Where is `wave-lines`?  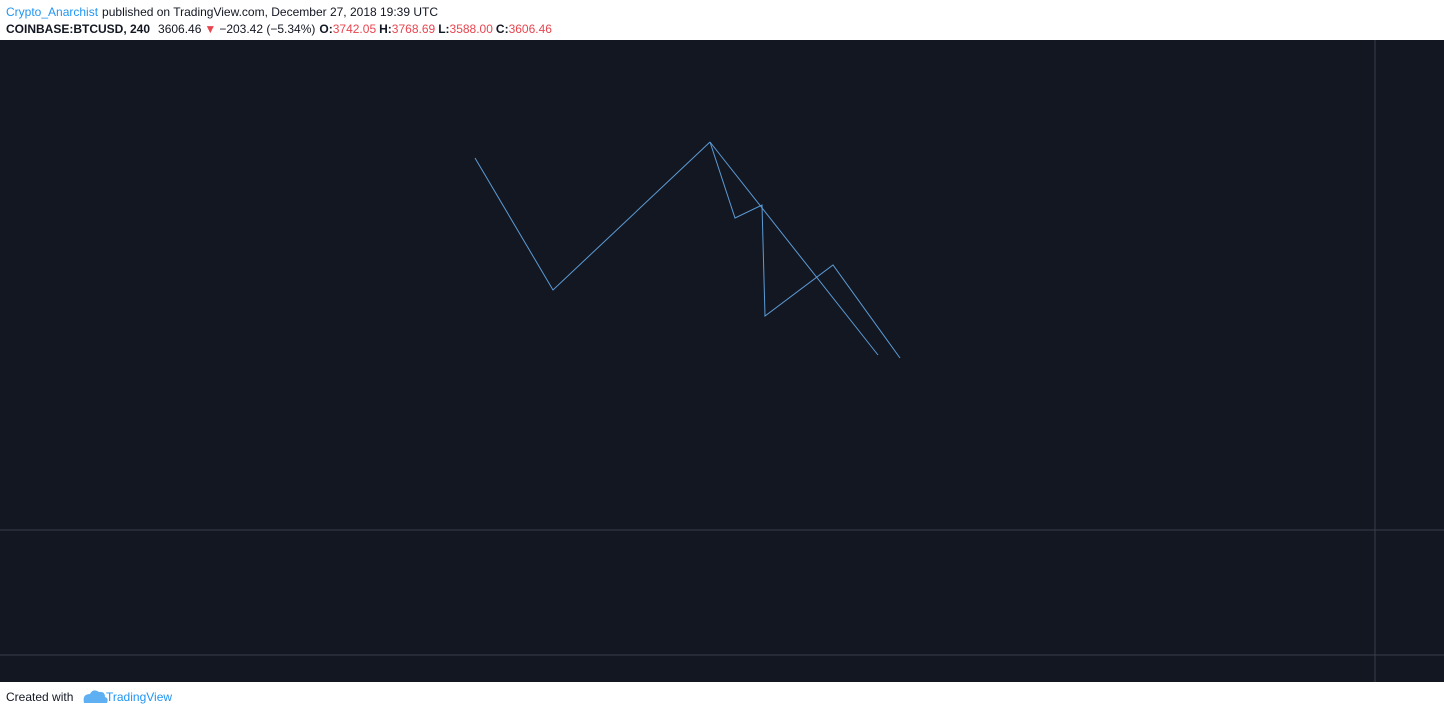 wave-lines is located at coordinates (687, 250).